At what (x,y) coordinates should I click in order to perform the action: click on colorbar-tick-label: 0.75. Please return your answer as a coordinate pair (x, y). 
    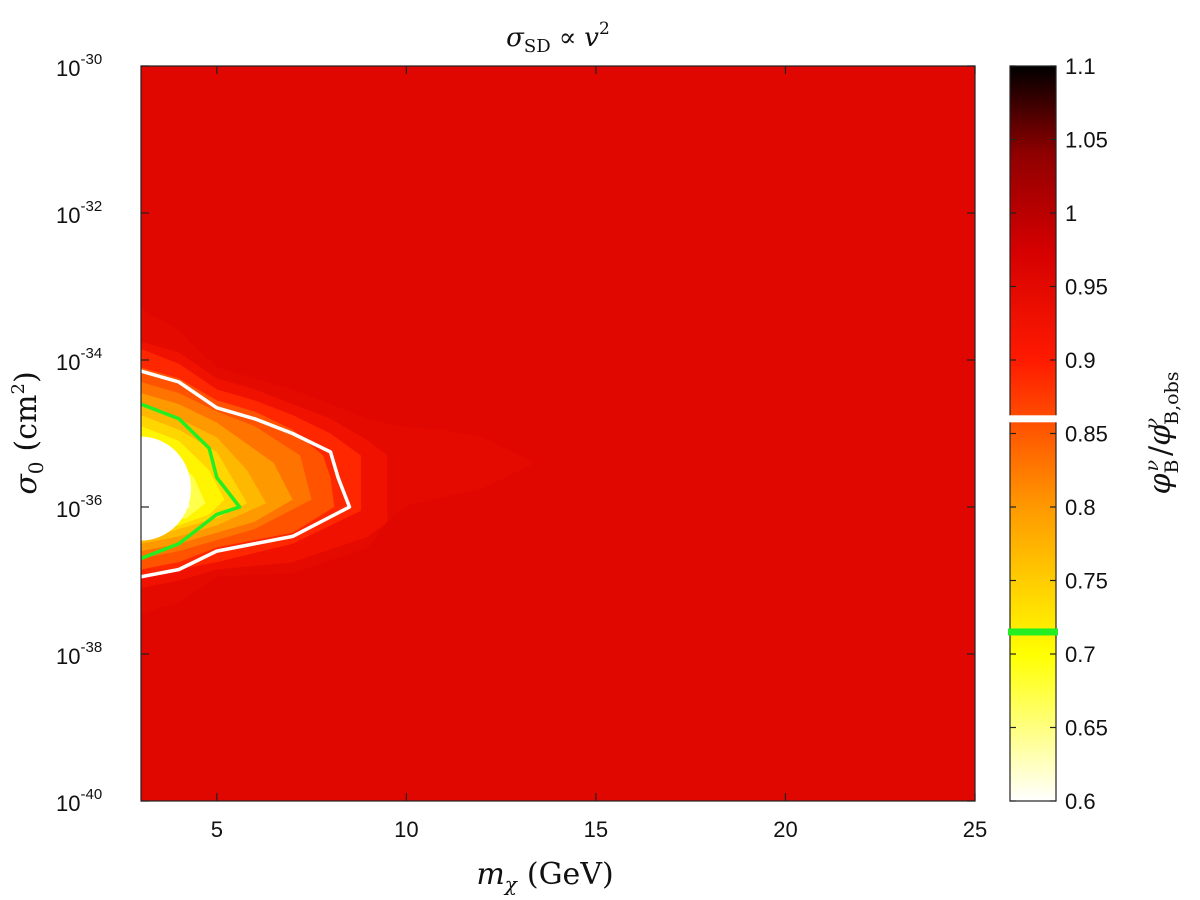
    Looking at the image, I should click on (1086, 581).